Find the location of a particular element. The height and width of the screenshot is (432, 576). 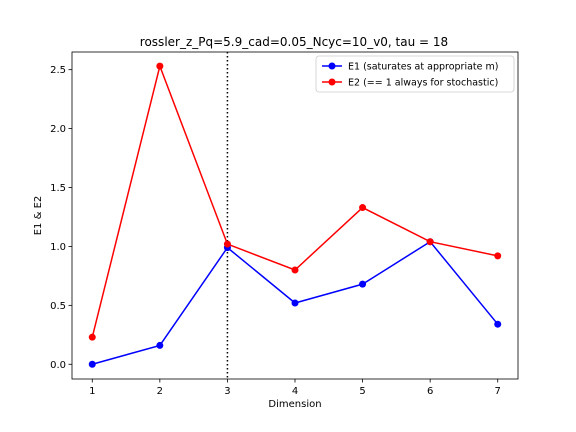

x-tick-label: 3 is located at coordinates (227, 391).